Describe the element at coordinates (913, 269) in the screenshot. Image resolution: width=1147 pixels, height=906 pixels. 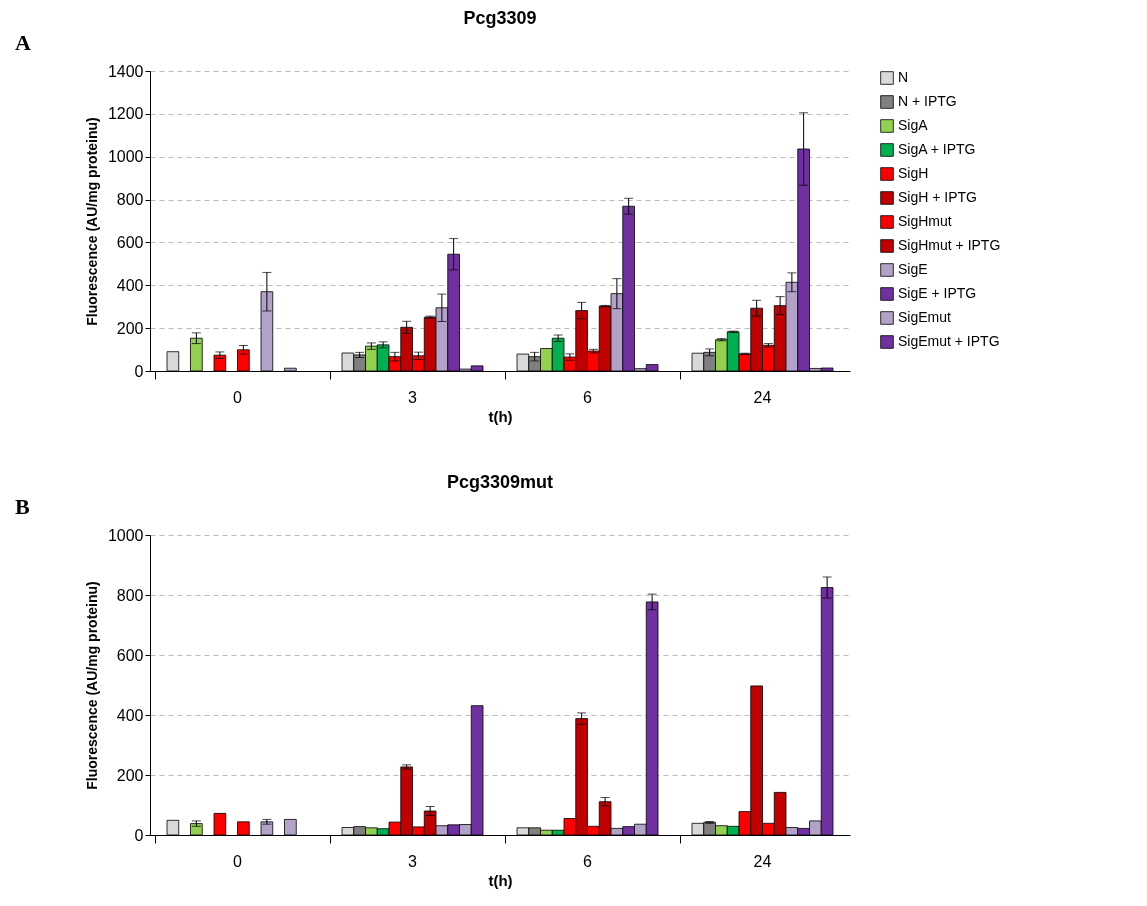
I see `legend-label: SigE` at that location.